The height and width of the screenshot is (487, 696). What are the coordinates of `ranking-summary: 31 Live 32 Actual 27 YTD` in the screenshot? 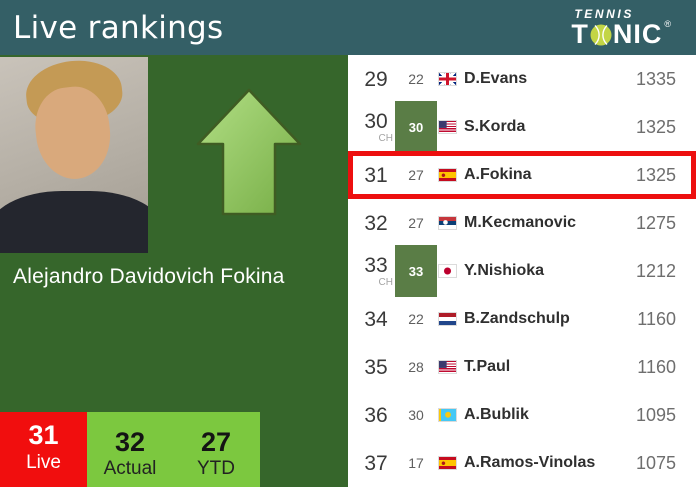 It's located at (130, 449).